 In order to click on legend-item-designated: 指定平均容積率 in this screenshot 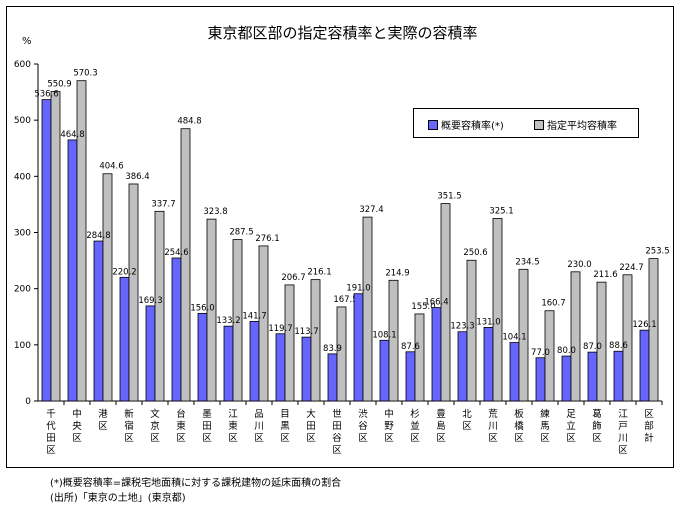, I will do `click(575, 124)`.